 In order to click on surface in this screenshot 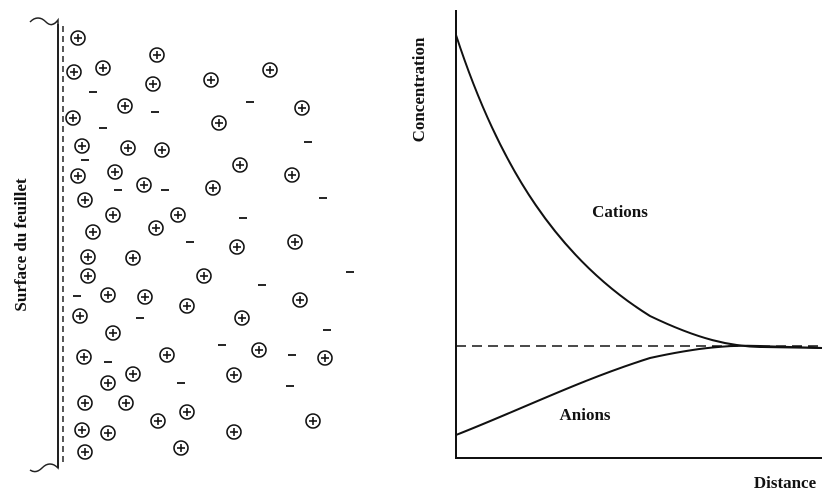, I will do `click(46, 245)`.